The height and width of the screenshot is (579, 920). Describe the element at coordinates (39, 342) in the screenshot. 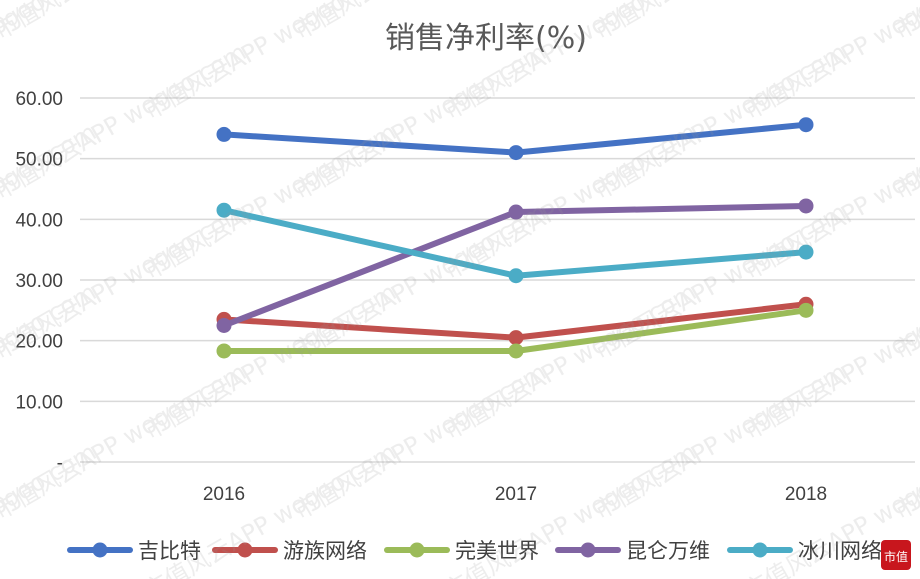

I see `y-tick-label: 20.00` at that location.